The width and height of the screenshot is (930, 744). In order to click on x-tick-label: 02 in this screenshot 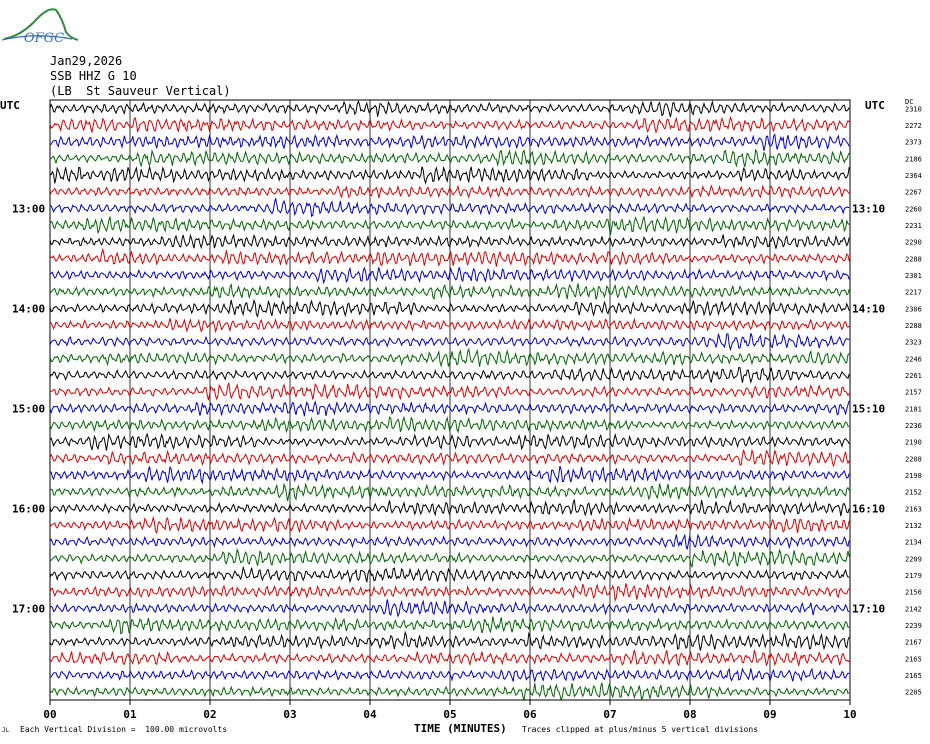, I will do `click(209, 714)`.